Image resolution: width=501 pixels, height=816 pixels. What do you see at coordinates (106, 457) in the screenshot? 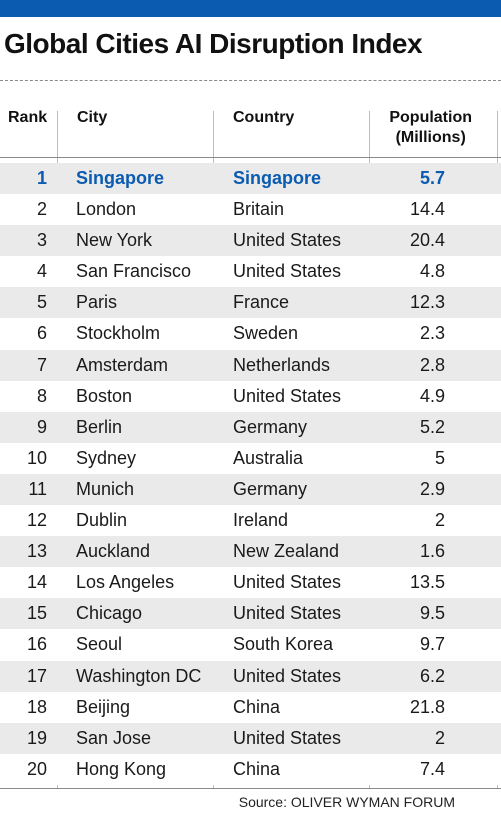
I see `city-cell: Sydney` at bounding box center [106, 457].